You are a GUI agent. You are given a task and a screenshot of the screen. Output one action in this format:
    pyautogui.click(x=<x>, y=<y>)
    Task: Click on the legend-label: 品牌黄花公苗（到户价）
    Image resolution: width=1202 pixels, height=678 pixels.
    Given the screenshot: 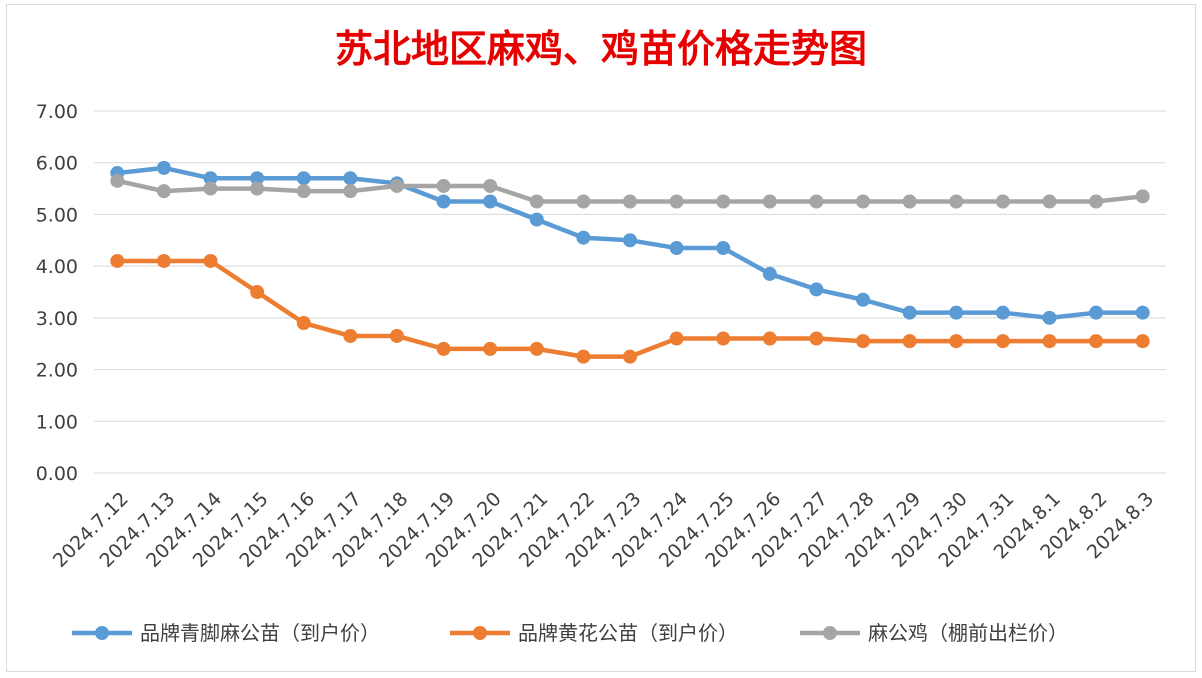 What is the action you would take?
    pyautogui.click(x=628, y=633)
    